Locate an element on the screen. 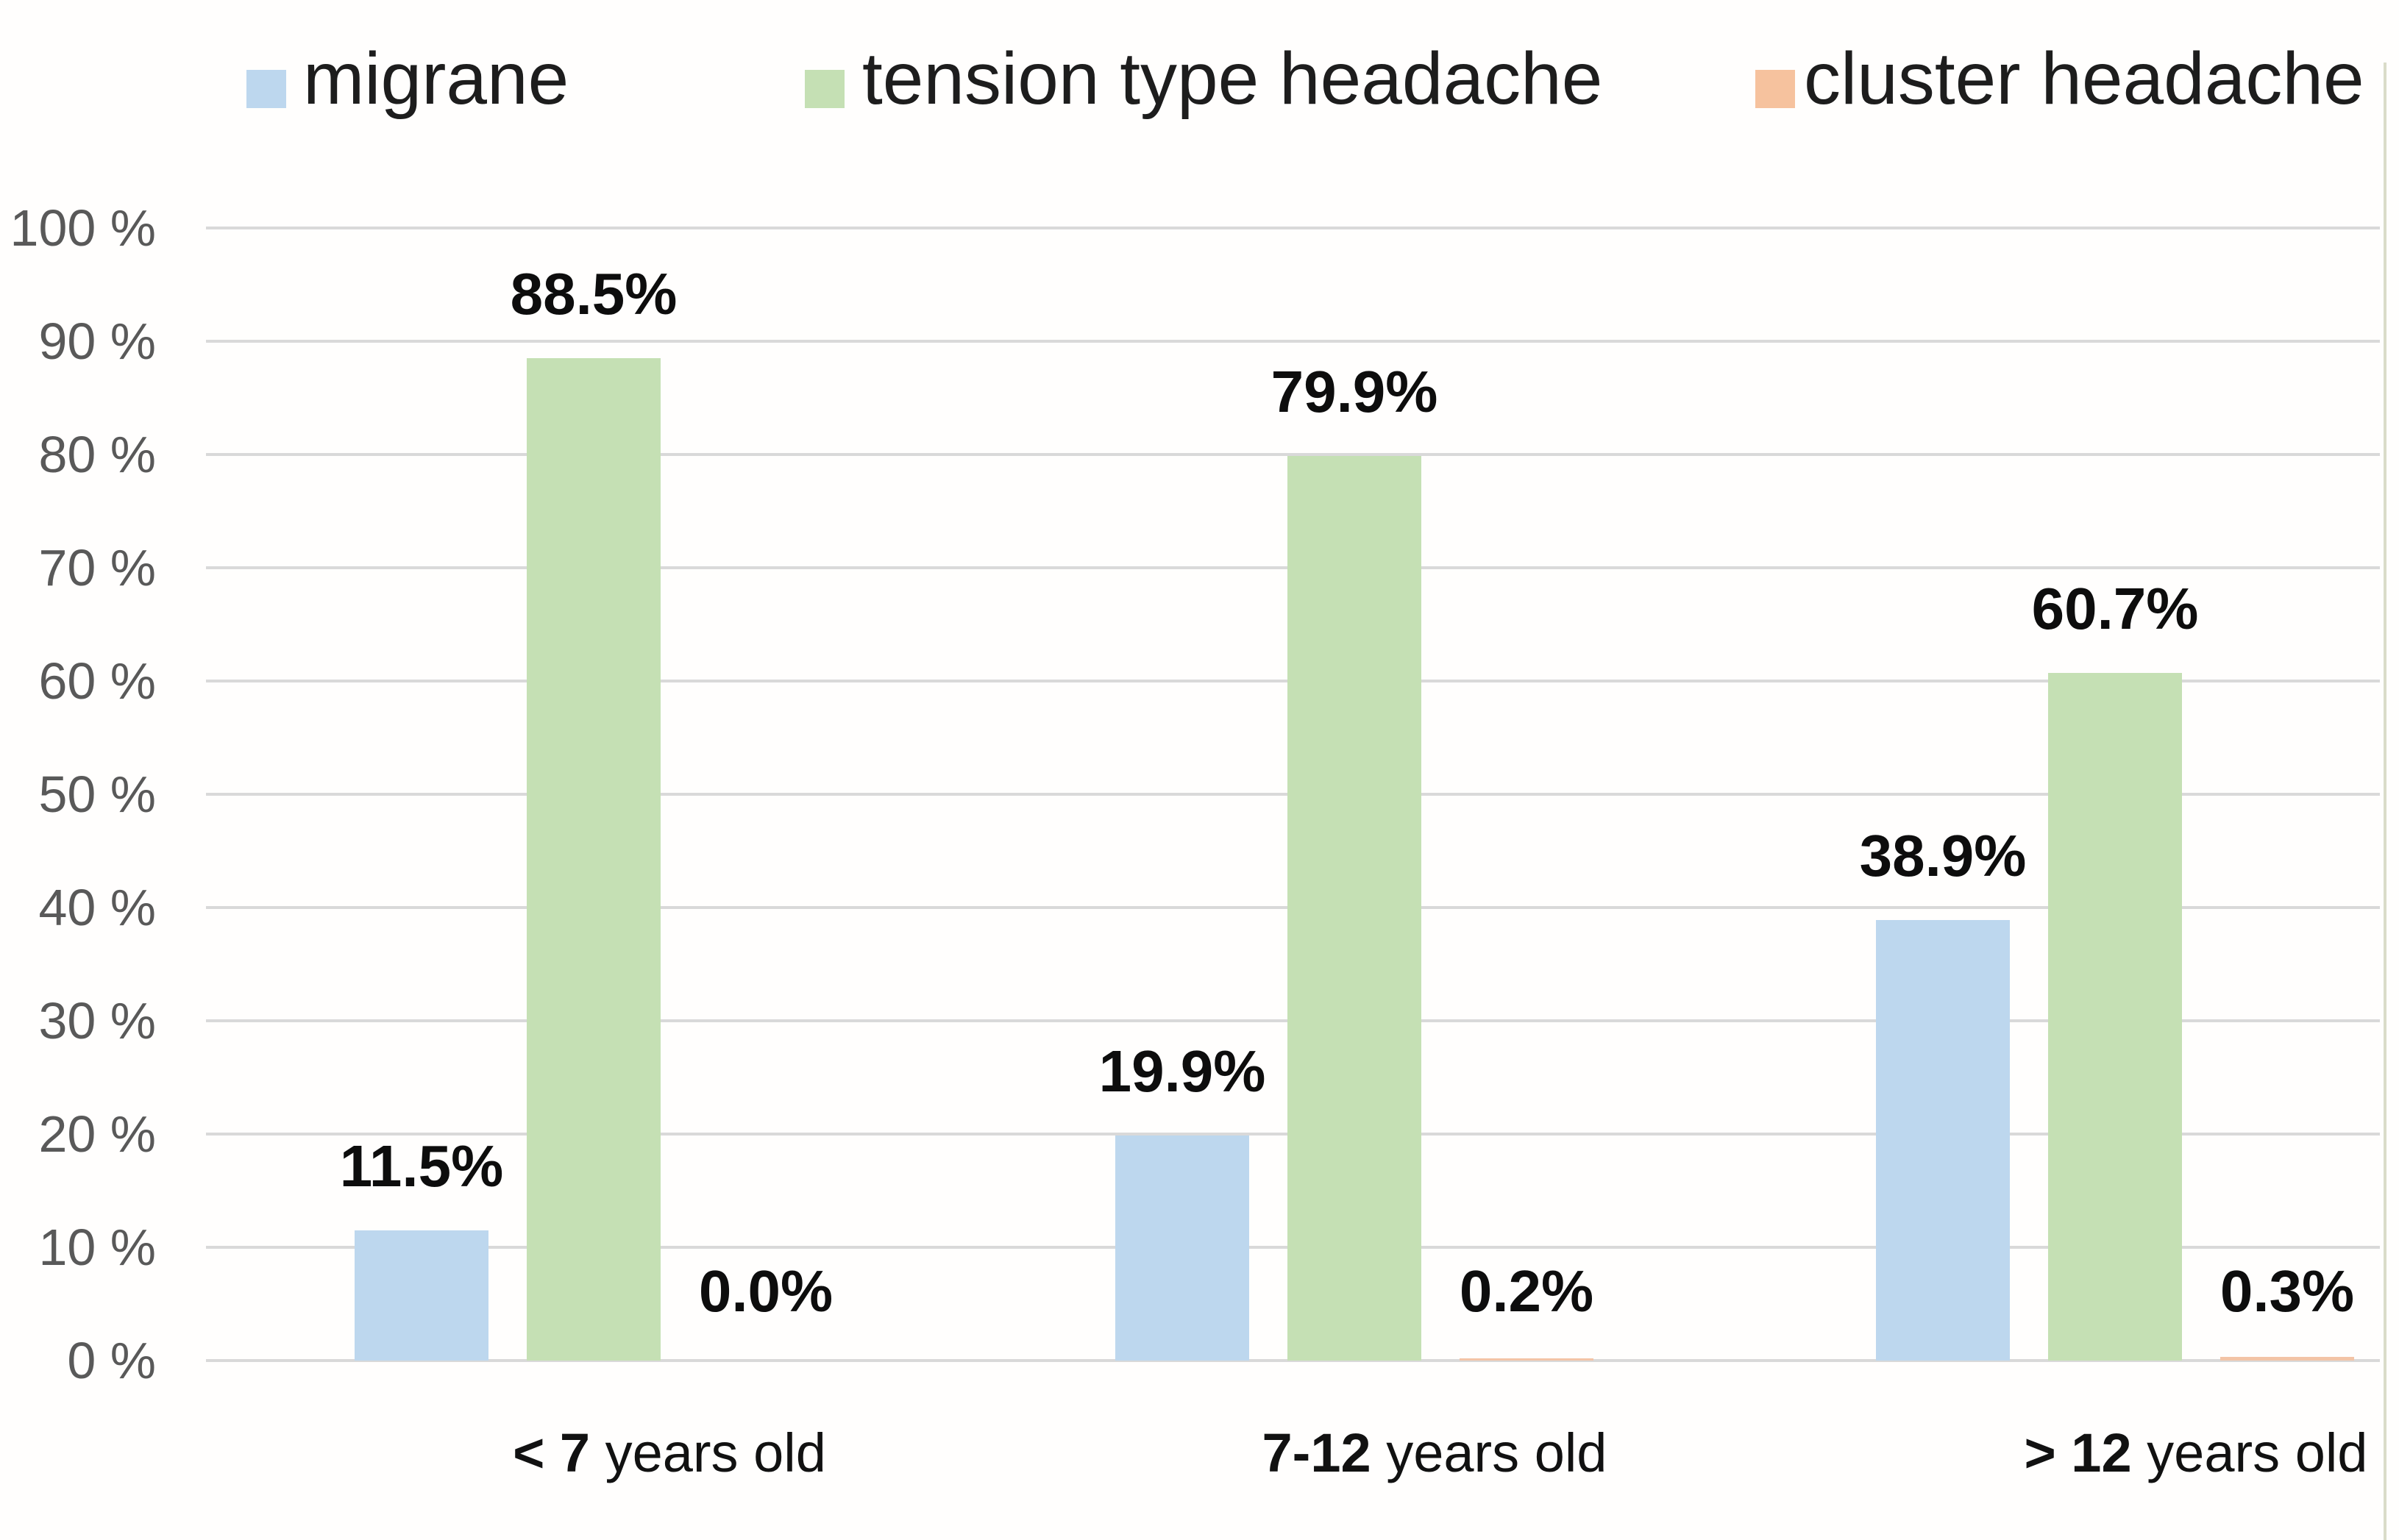 The height and width of the screenshot is (1540, 2399). legend-label-tension-type-headache: tension type headache is located at coordinates (1232, 79).